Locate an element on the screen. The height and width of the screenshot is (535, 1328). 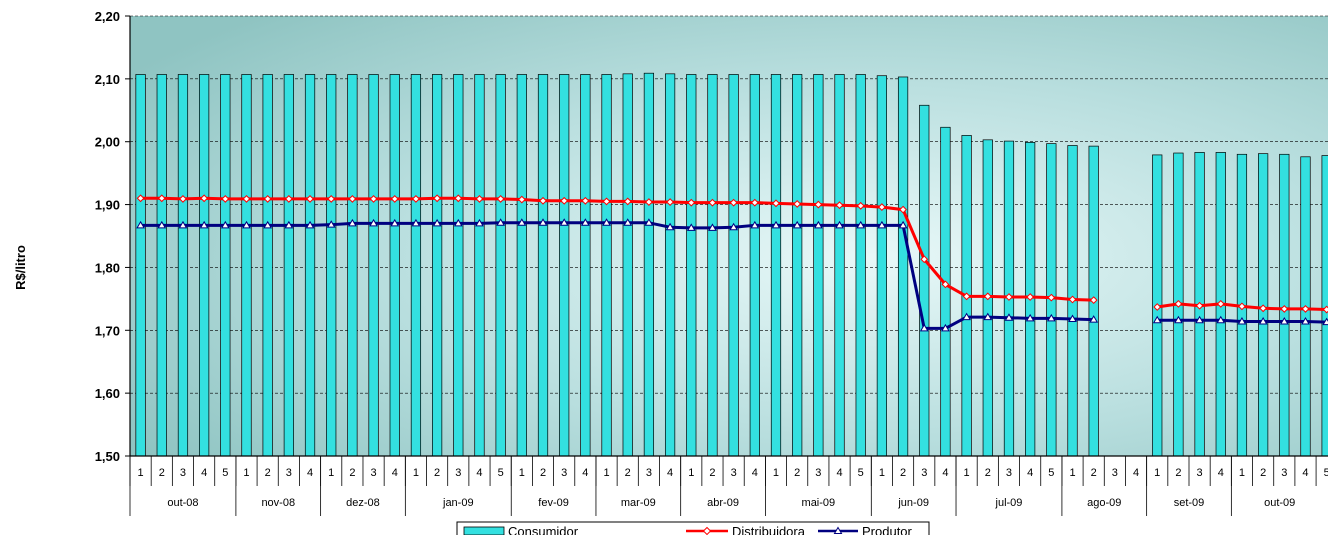
line-produtor is located at coordinates (617, 275).